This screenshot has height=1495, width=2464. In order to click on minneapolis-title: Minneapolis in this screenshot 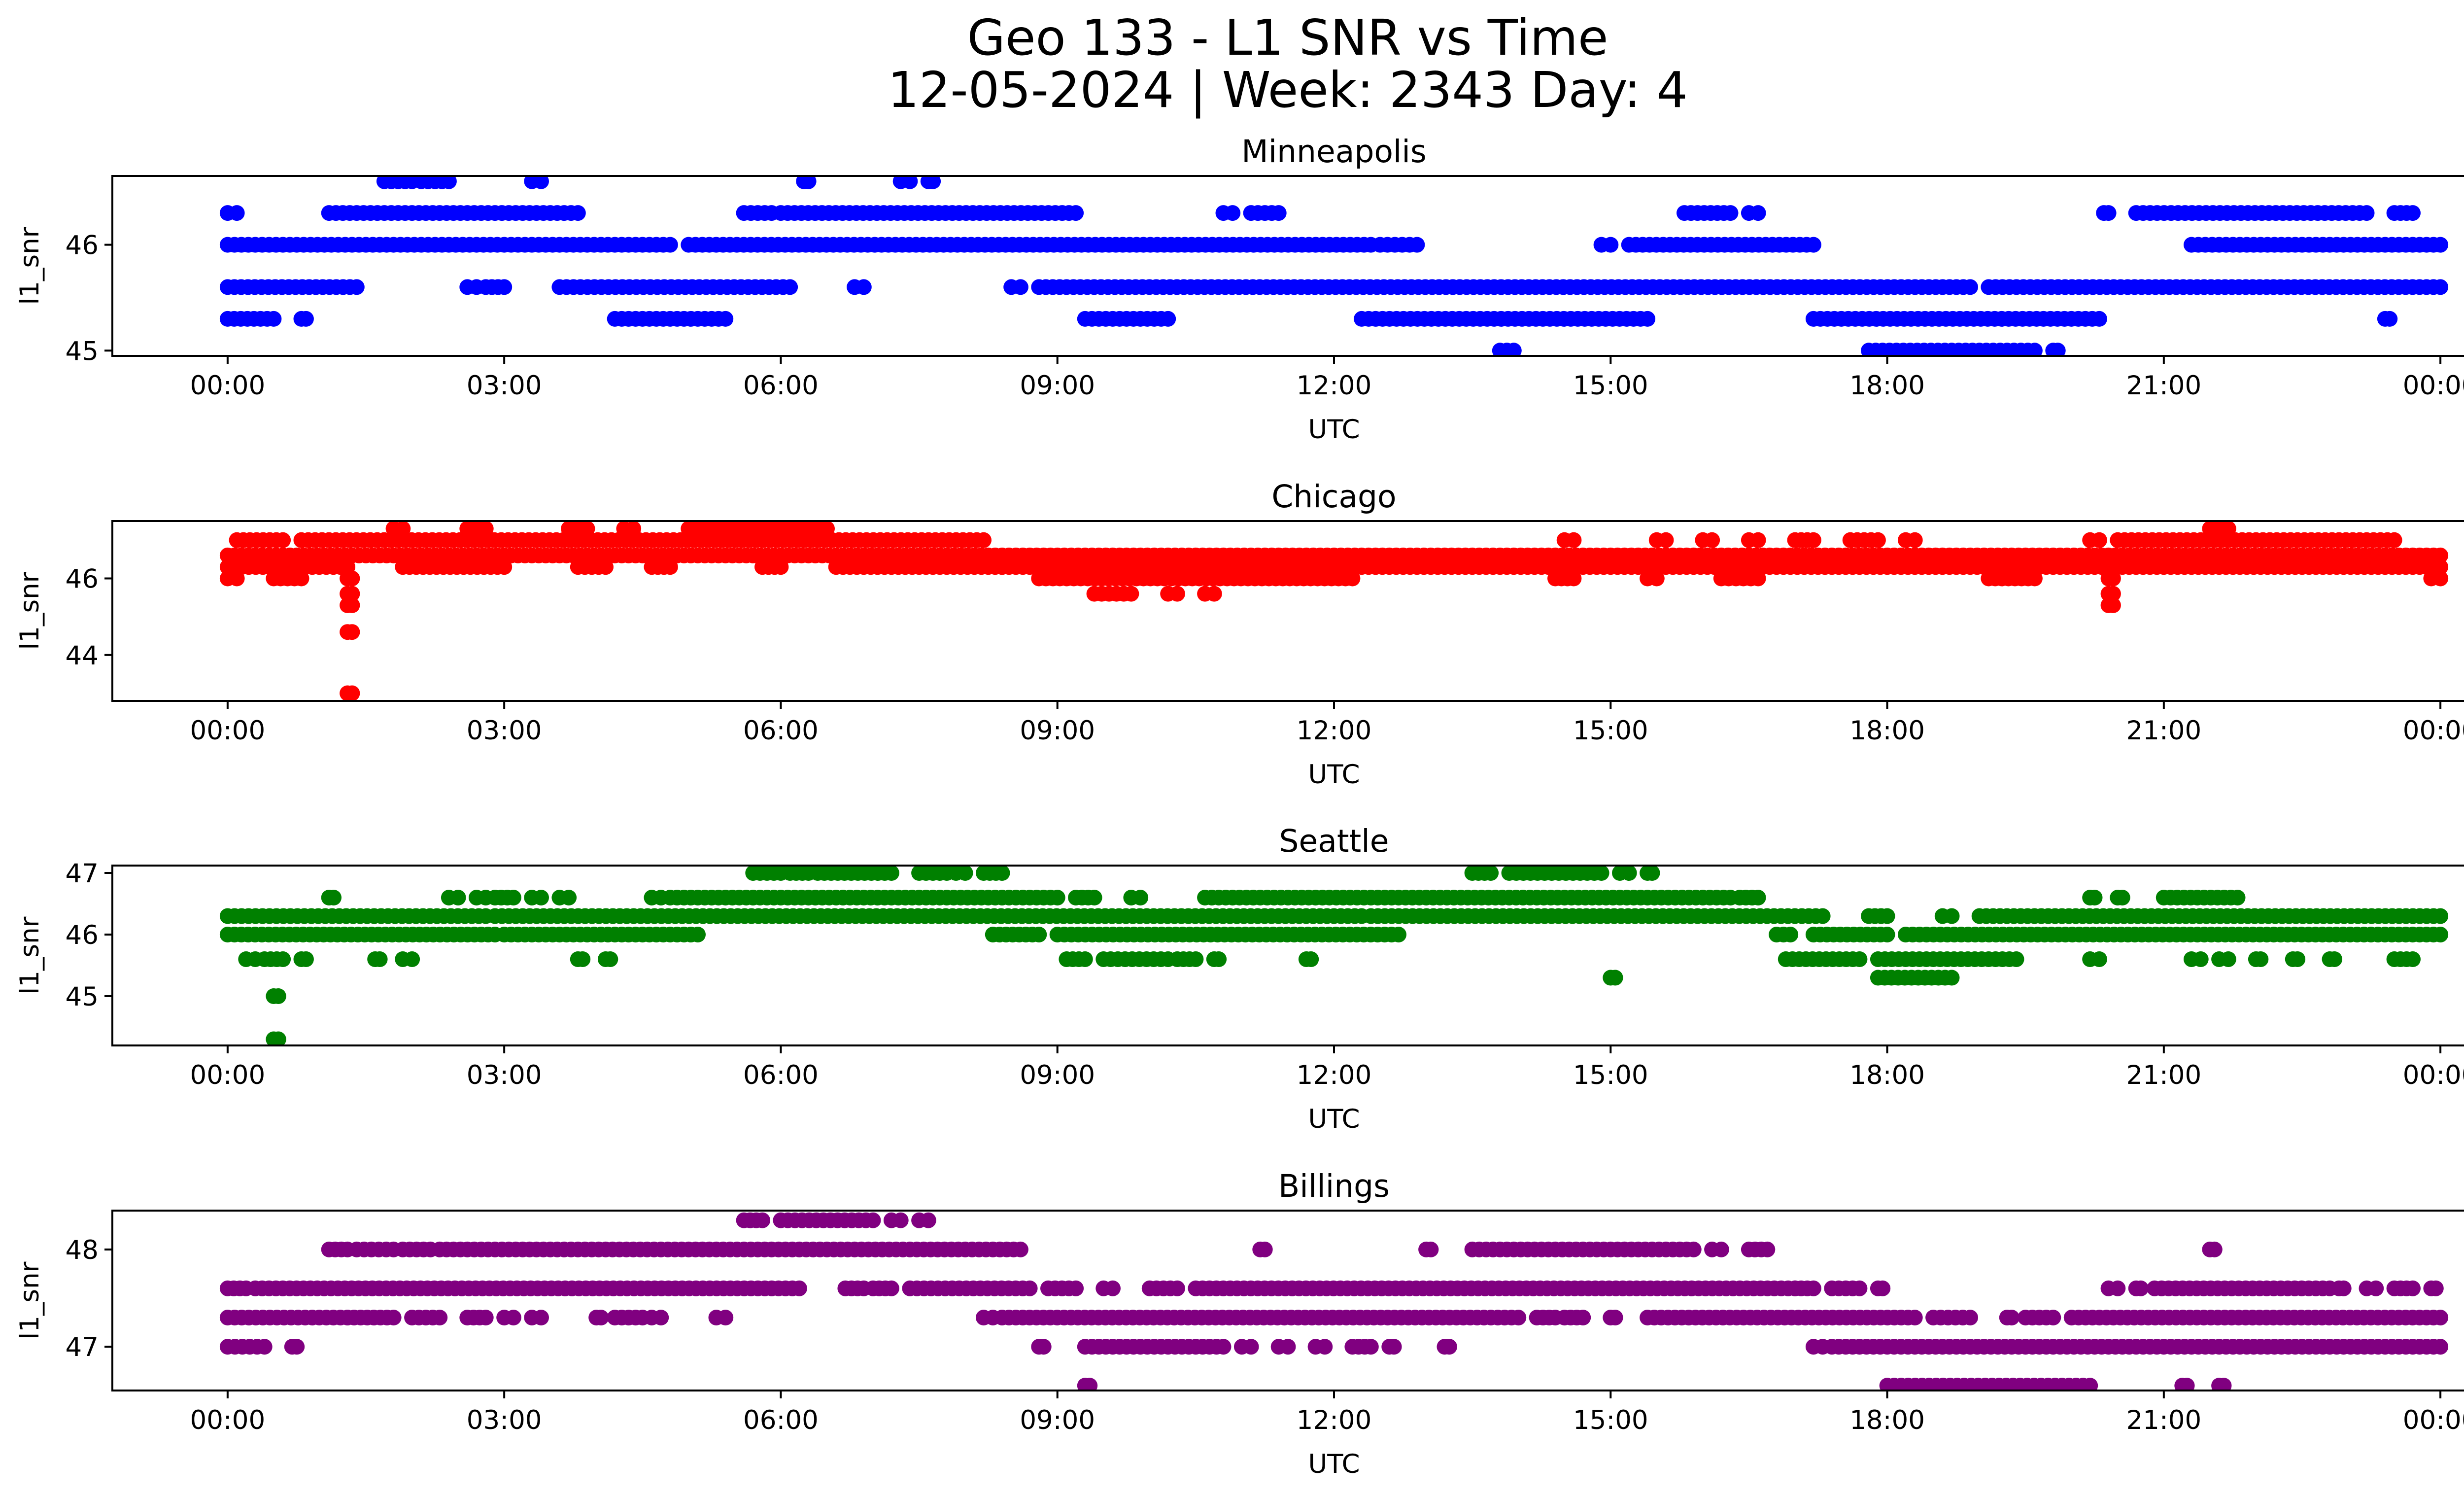, I will do `click(1333, 152)`.